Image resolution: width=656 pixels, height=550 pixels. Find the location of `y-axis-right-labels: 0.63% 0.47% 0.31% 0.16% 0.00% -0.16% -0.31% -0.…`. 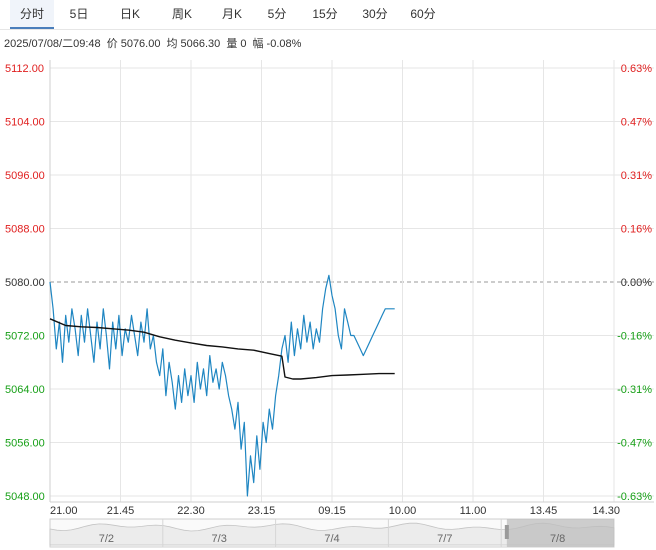

y-axis-right-labels: 0.63% 0.47% 0.31% 0.16% 0.00% -0.16% -0.31% -0.… is located at coordinates (634, 283).